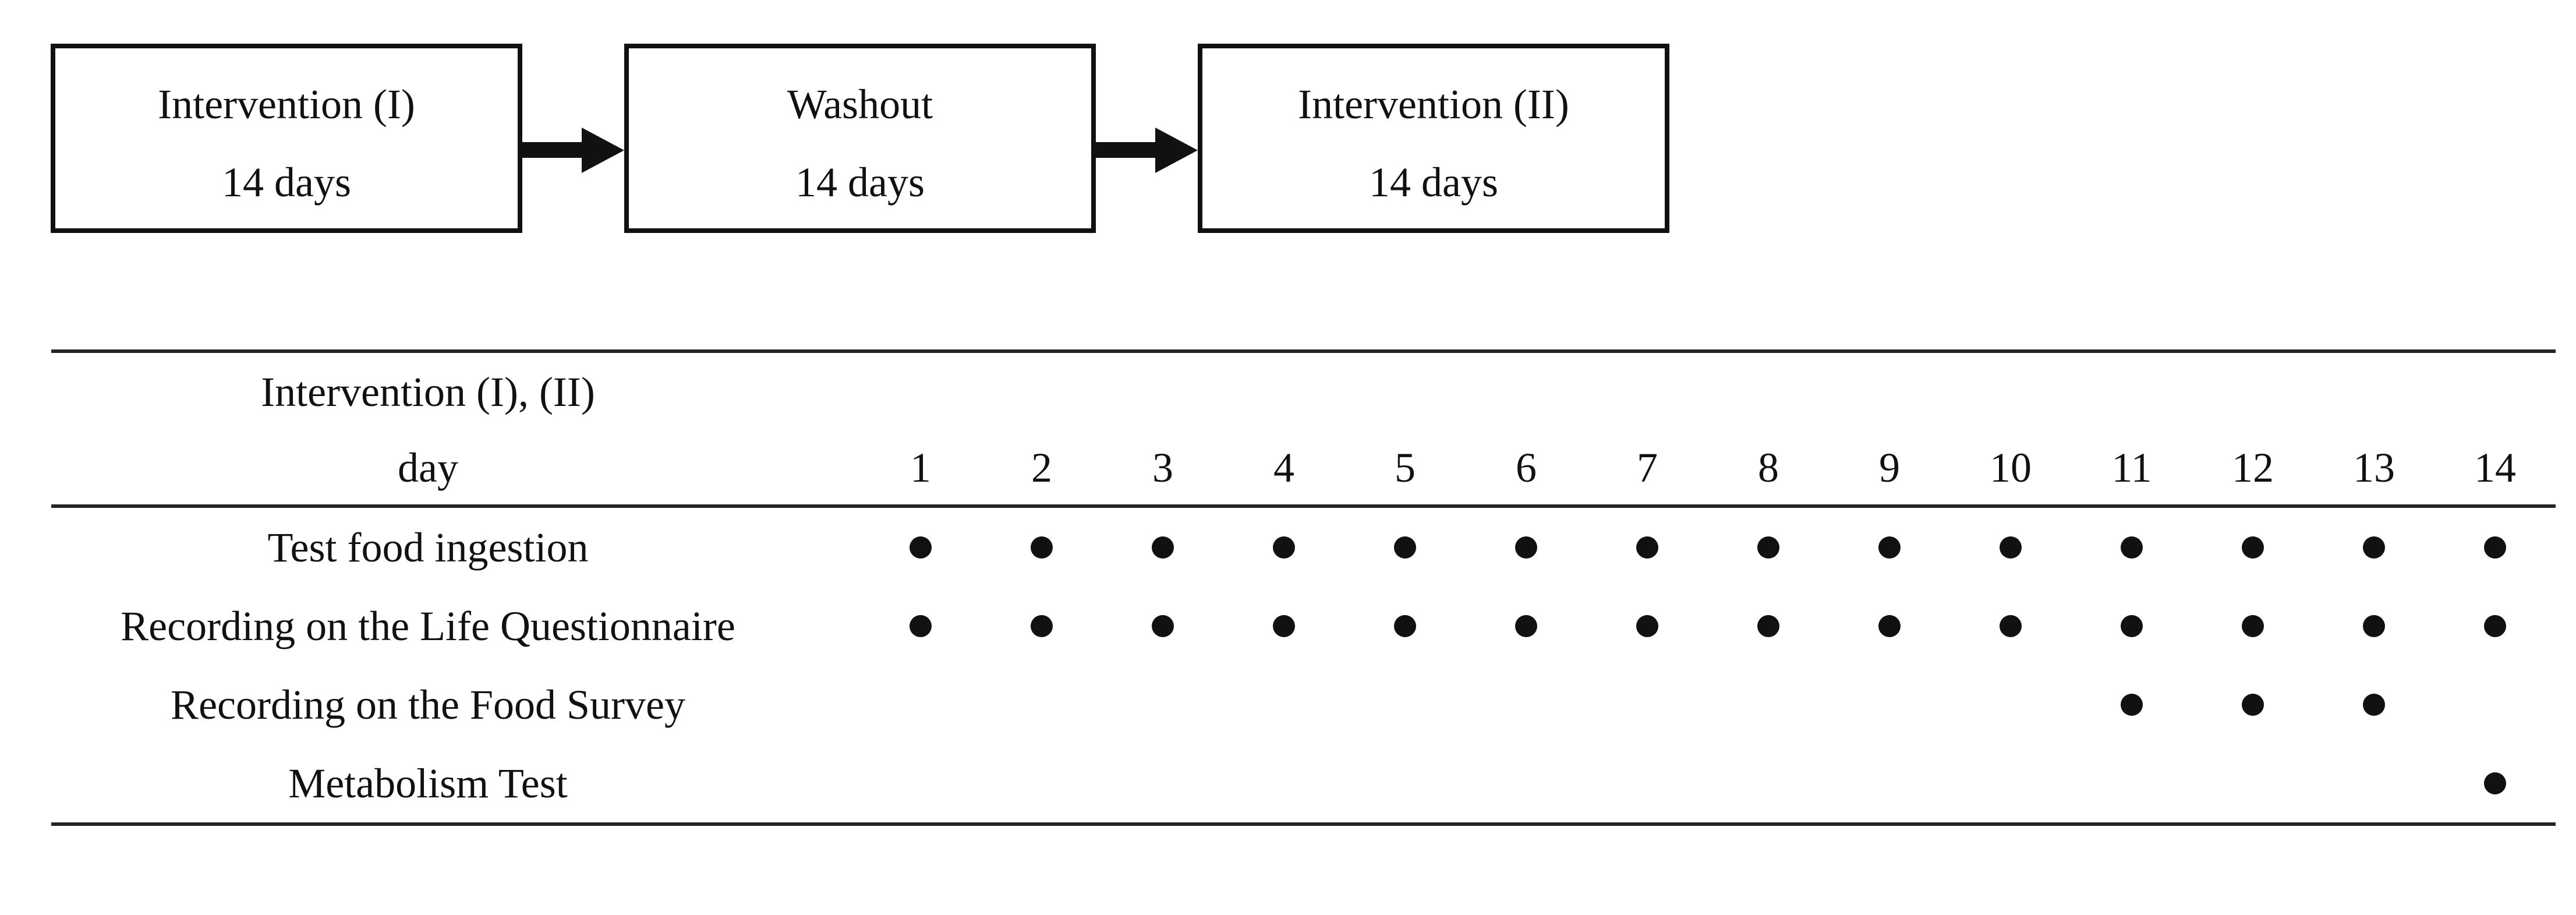 Image resolution: width=2576 pixels, height=915 pixels. What do you see at coordinates (920, 468) in the screenshot?
I see `day-number: 1` at bounding box center [920, 468].